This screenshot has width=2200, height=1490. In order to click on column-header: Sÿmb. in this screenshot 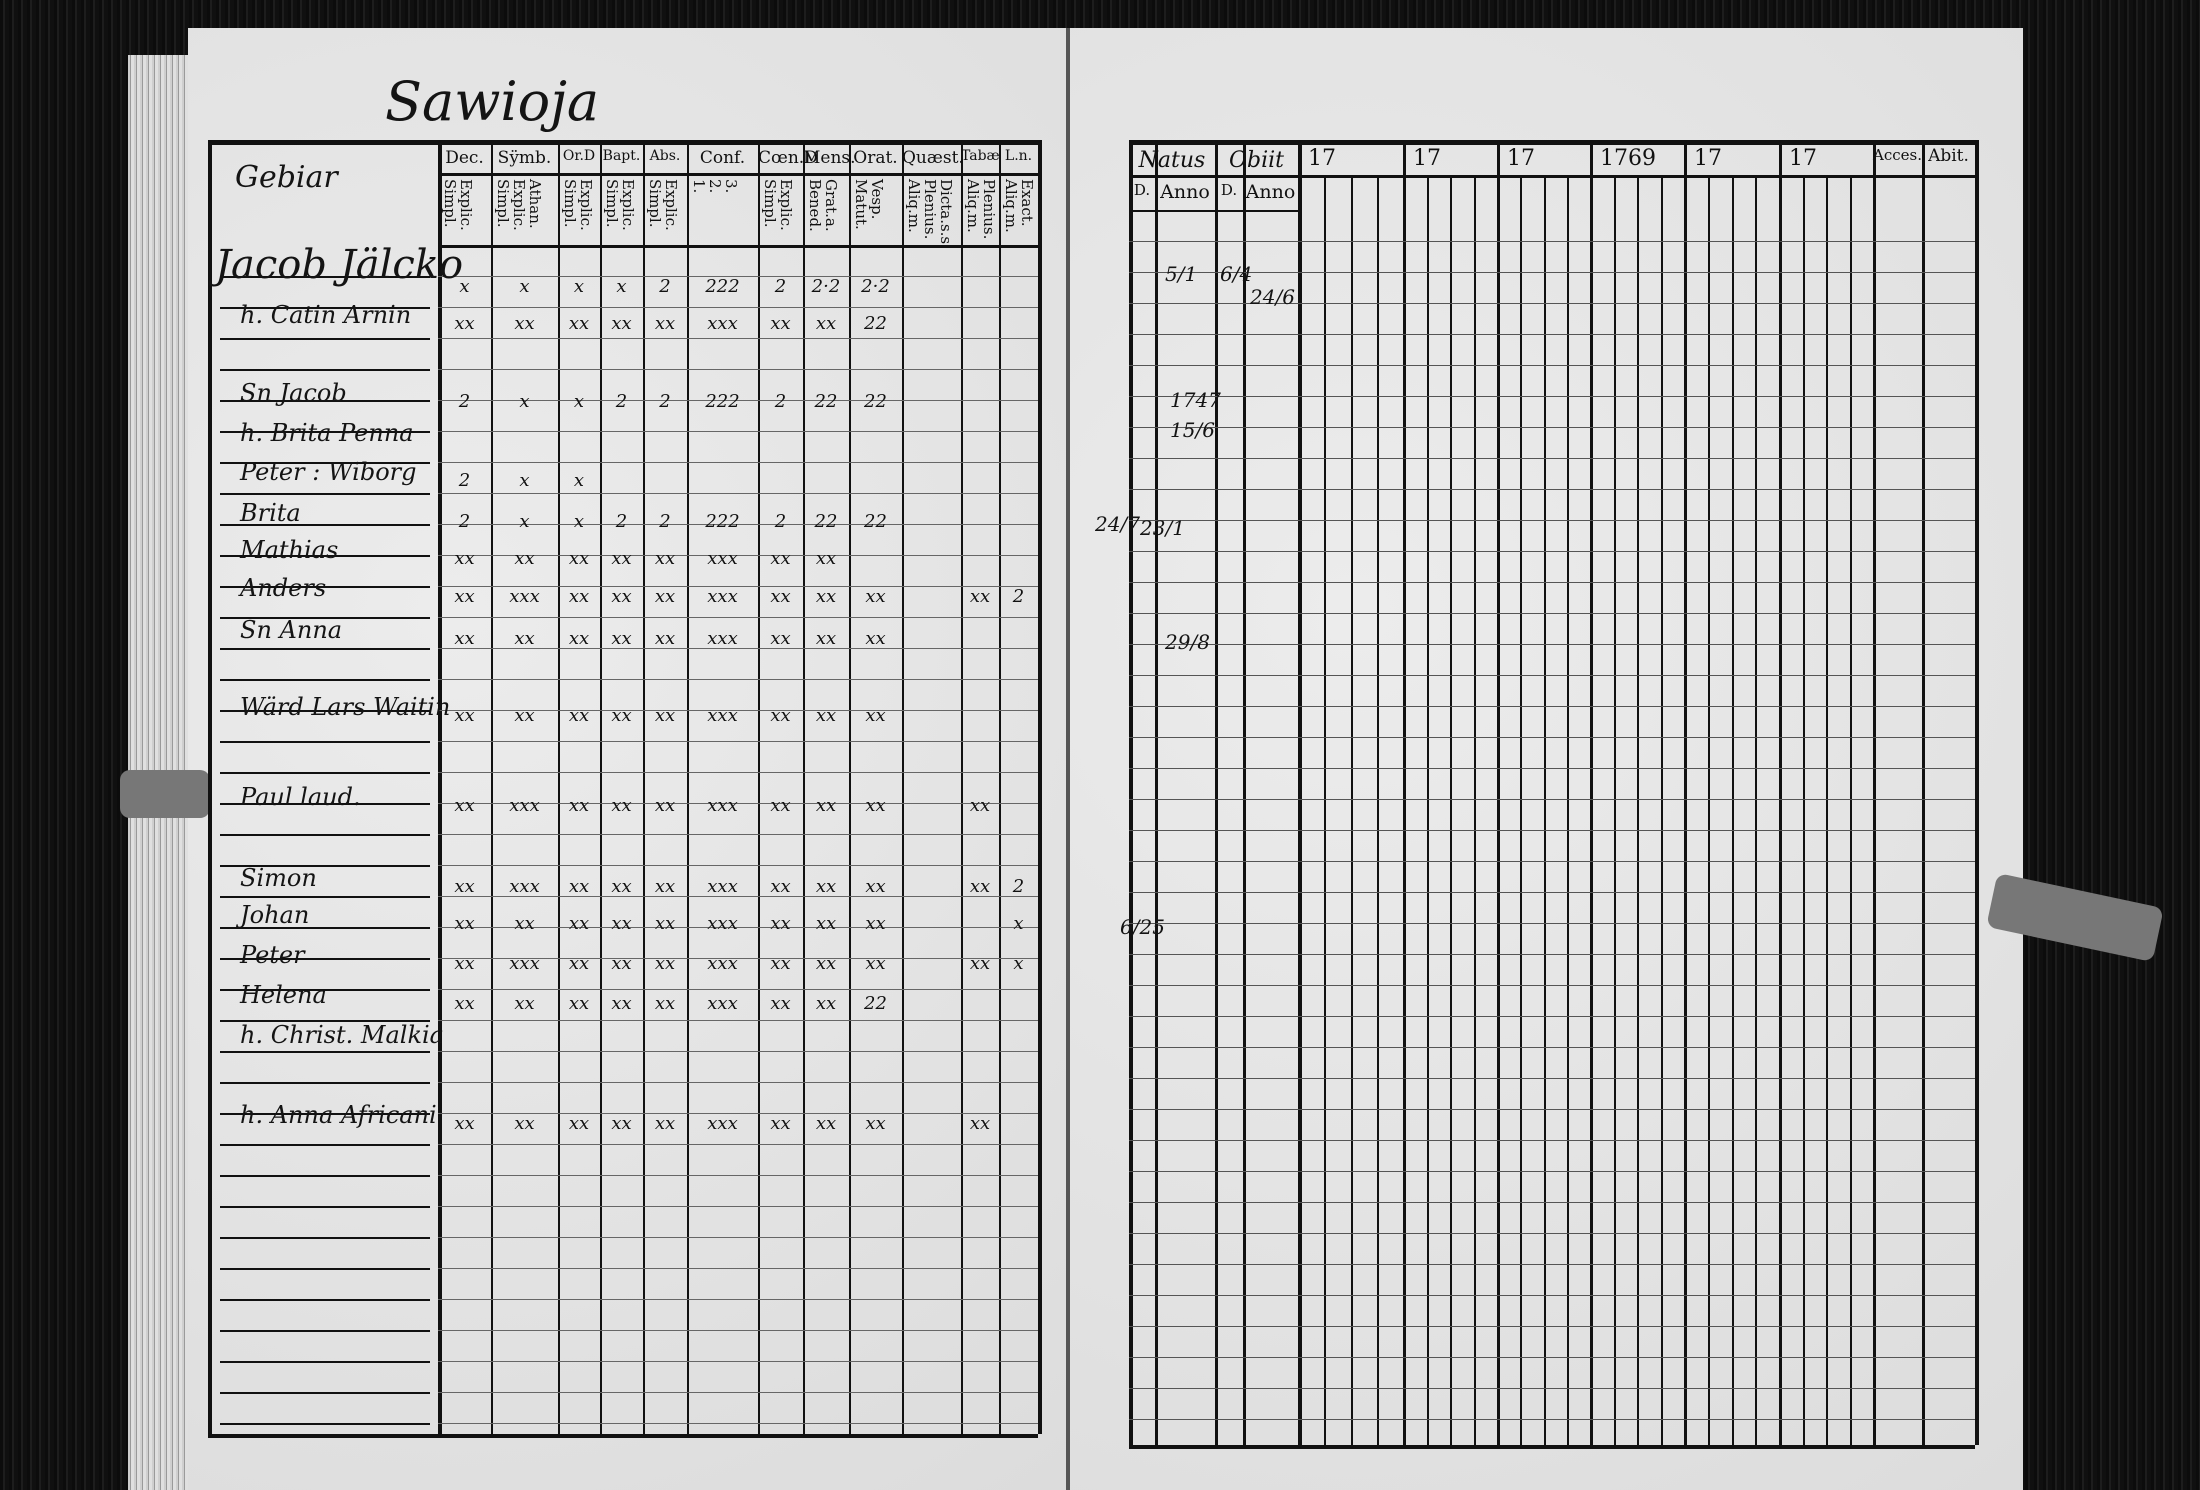, I will do `click(524, 158)`.